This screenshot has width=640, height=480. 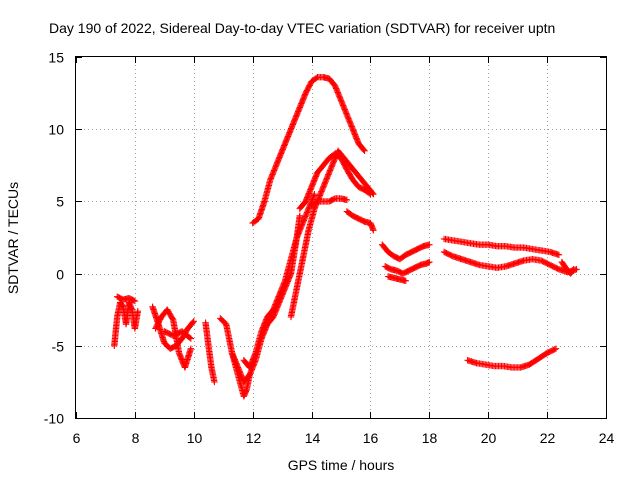 I want to click on y-tick-label: 5, so click(x=60, y=202).